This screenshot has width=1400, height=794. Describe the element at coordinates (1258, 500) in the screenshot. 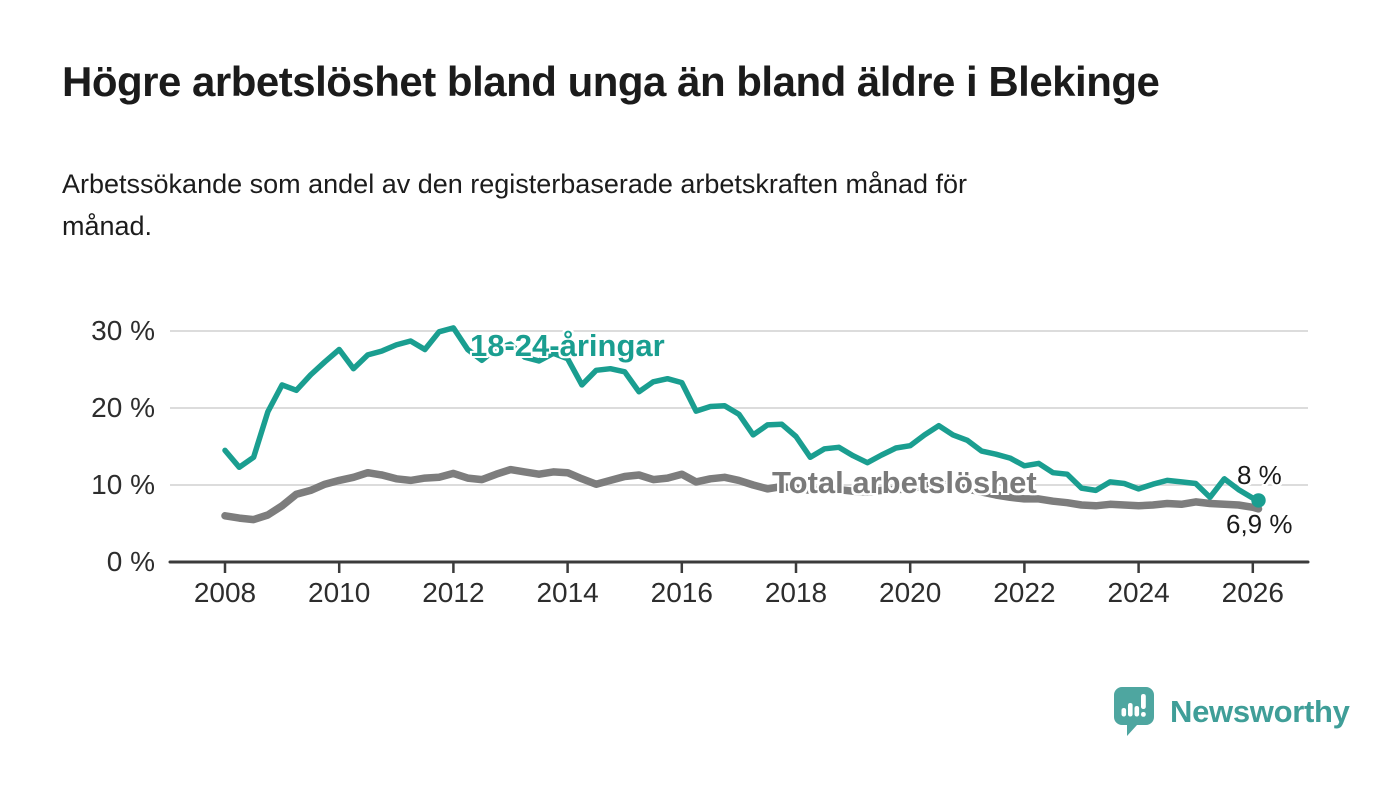

I see `end-marker-young` at that location.